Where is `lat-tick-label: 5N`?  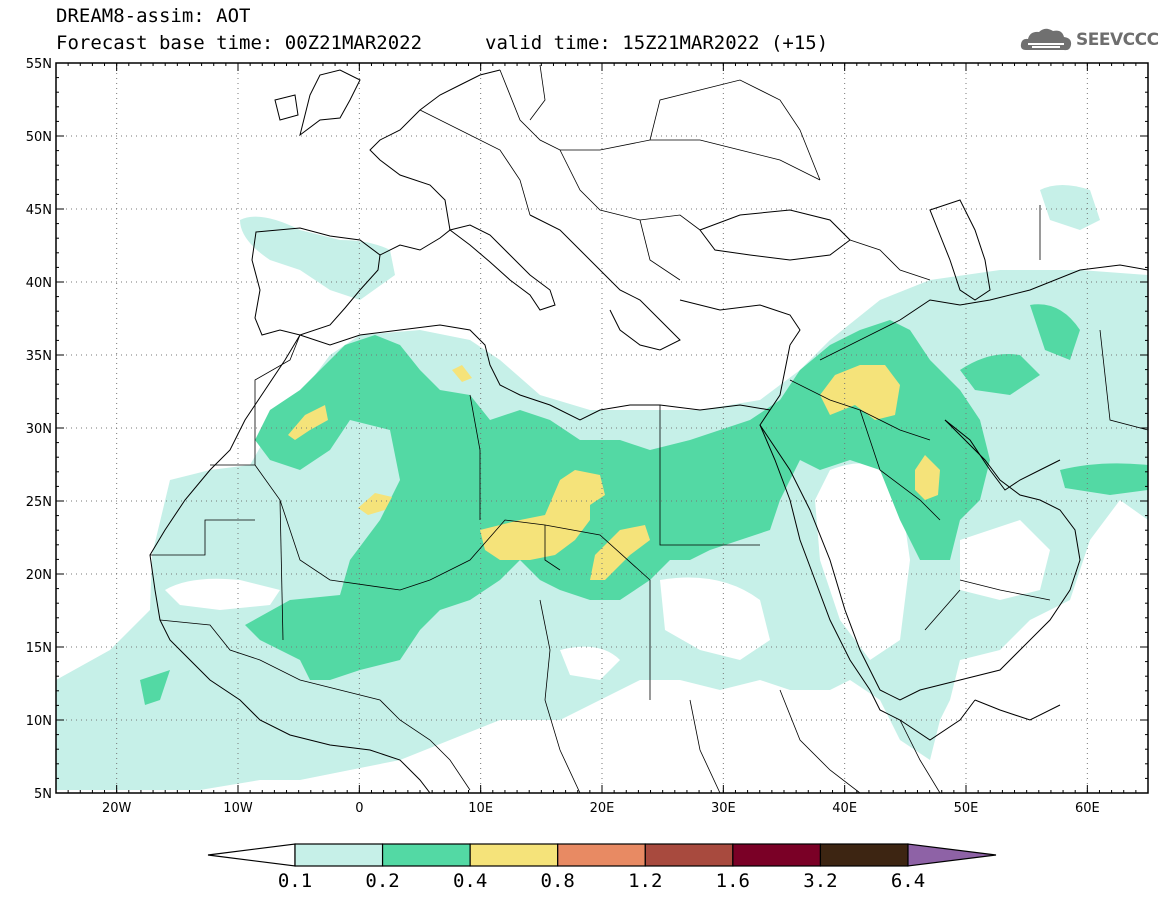
lat-tick-label: 5N is located at coordinates (43, 794).